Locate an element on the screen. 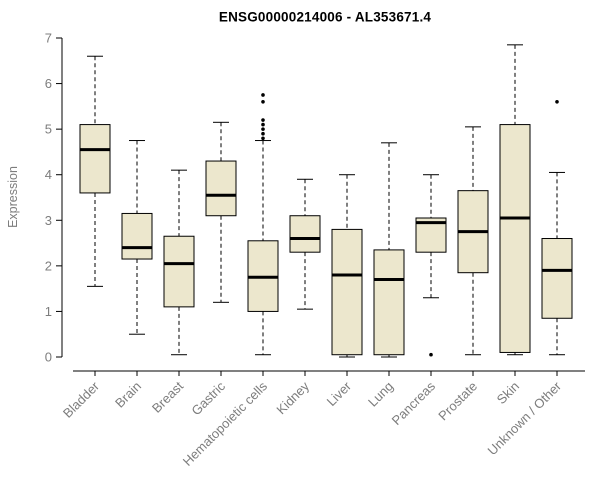  x-tick-label: Kidney is located at coordinates (292, 397).